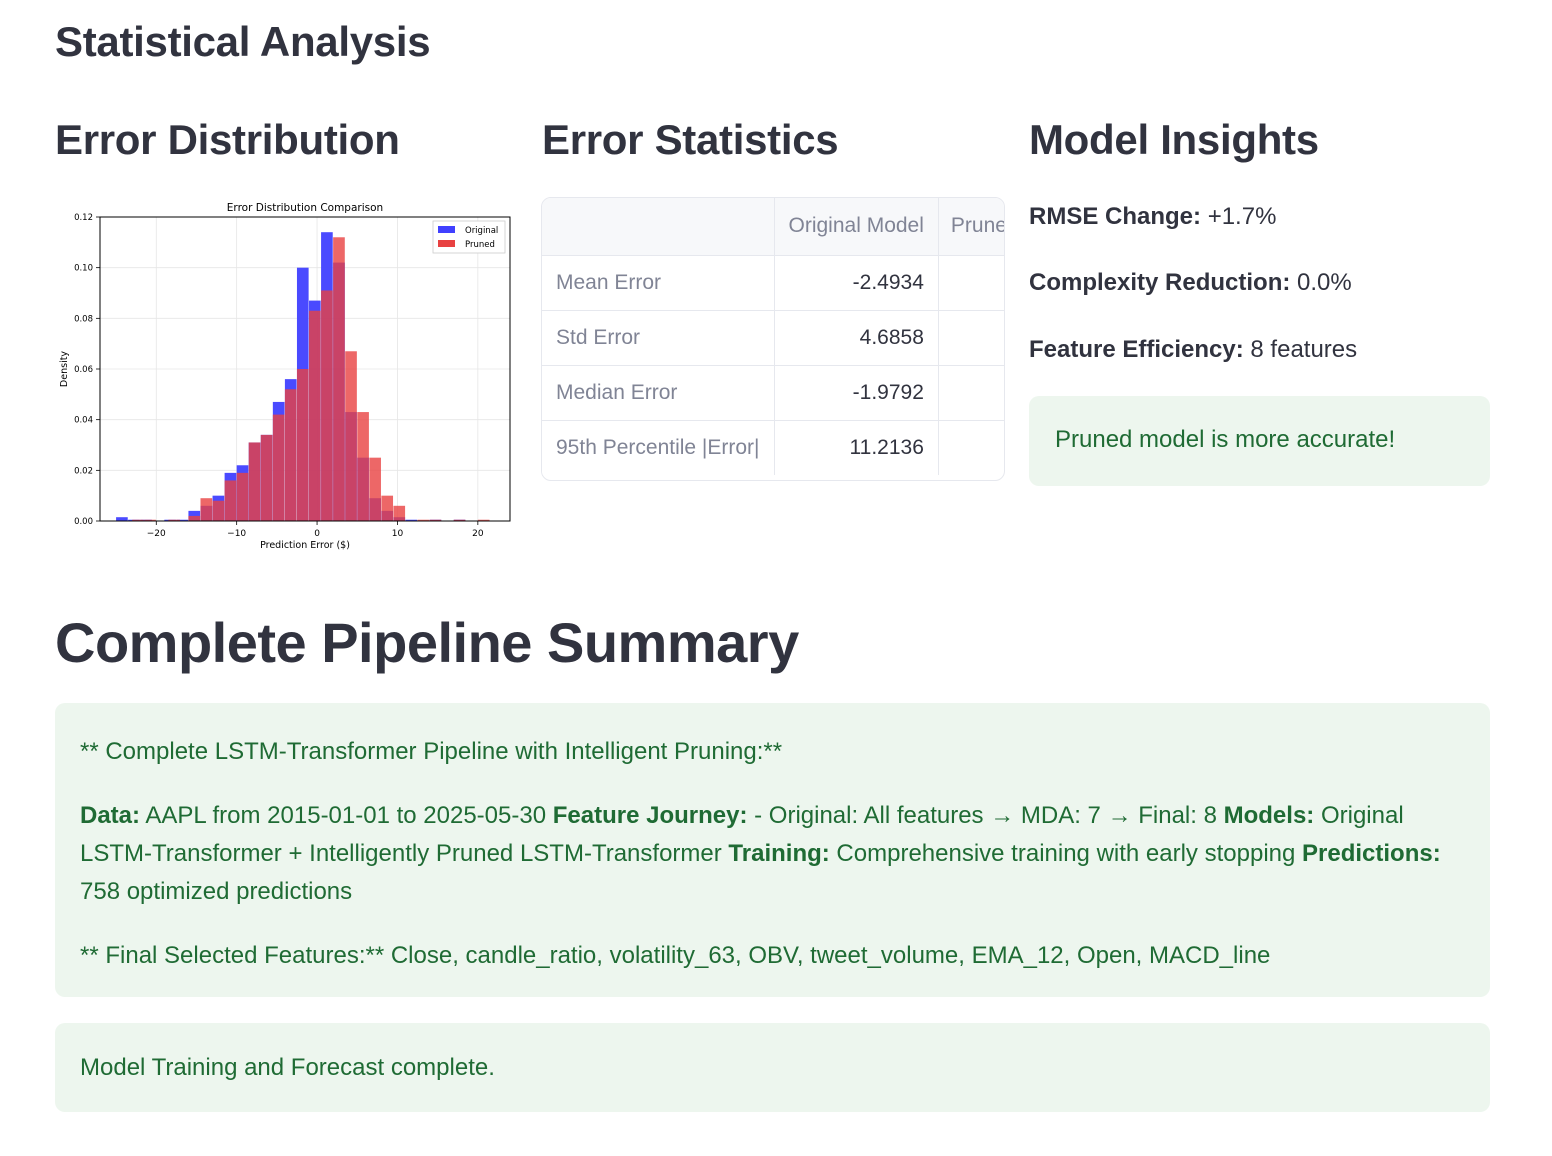  Describe the element at coordinates (779, 853) in the screenshot. I see `training-label: Training:` at that location.